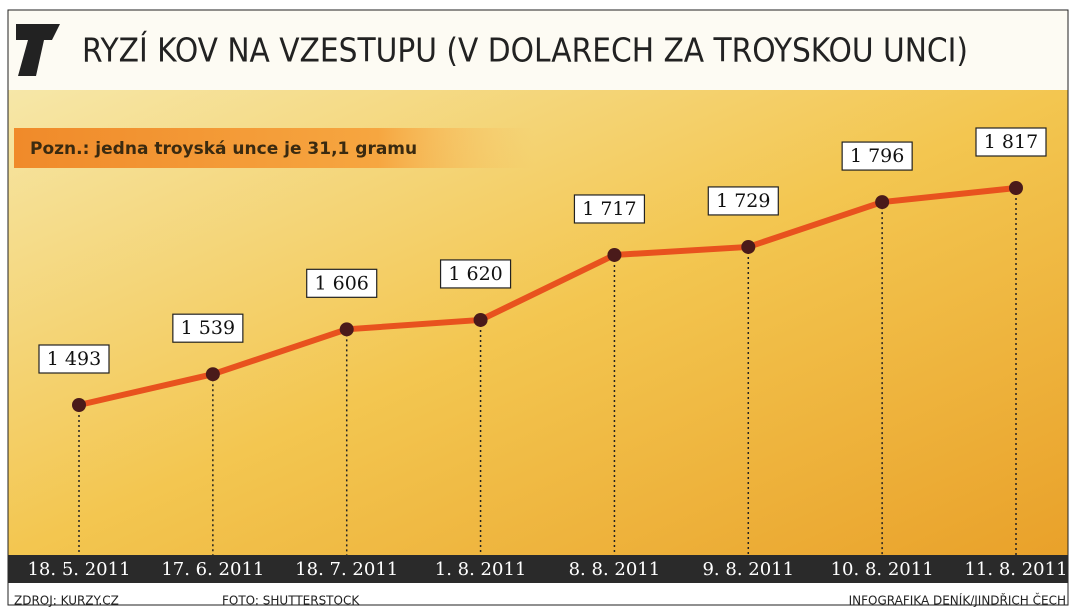  Describe the element at coordinates (78, 569) in the screenshot. I see `x-tick-label: 18. 5. 2011` at that location.